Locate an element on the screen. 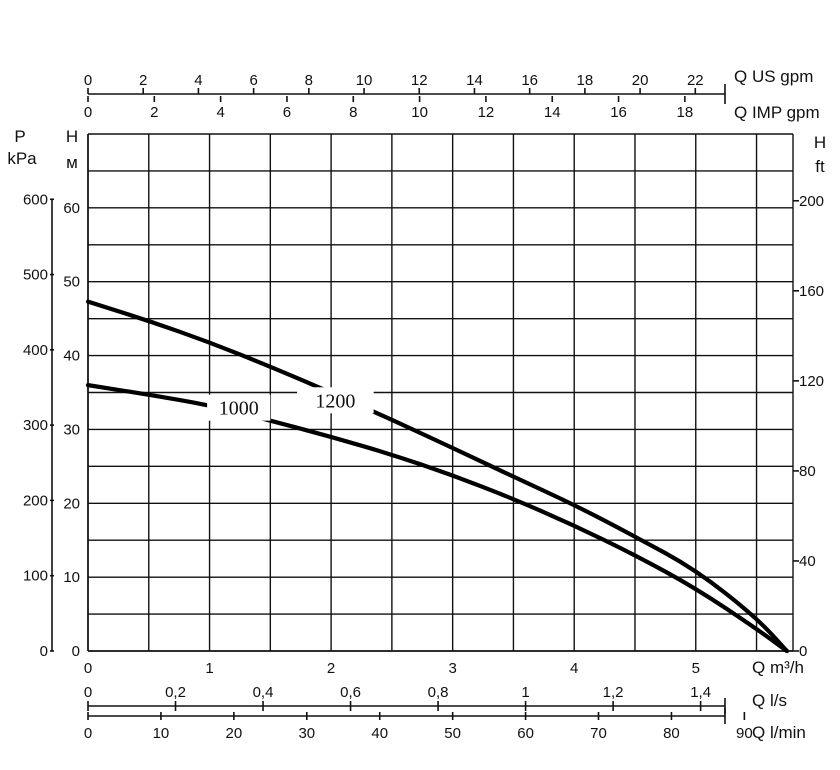 The height and width of the screenshot is (770, 840). x-tick-label: 2 is located at coordinates (331, 668).